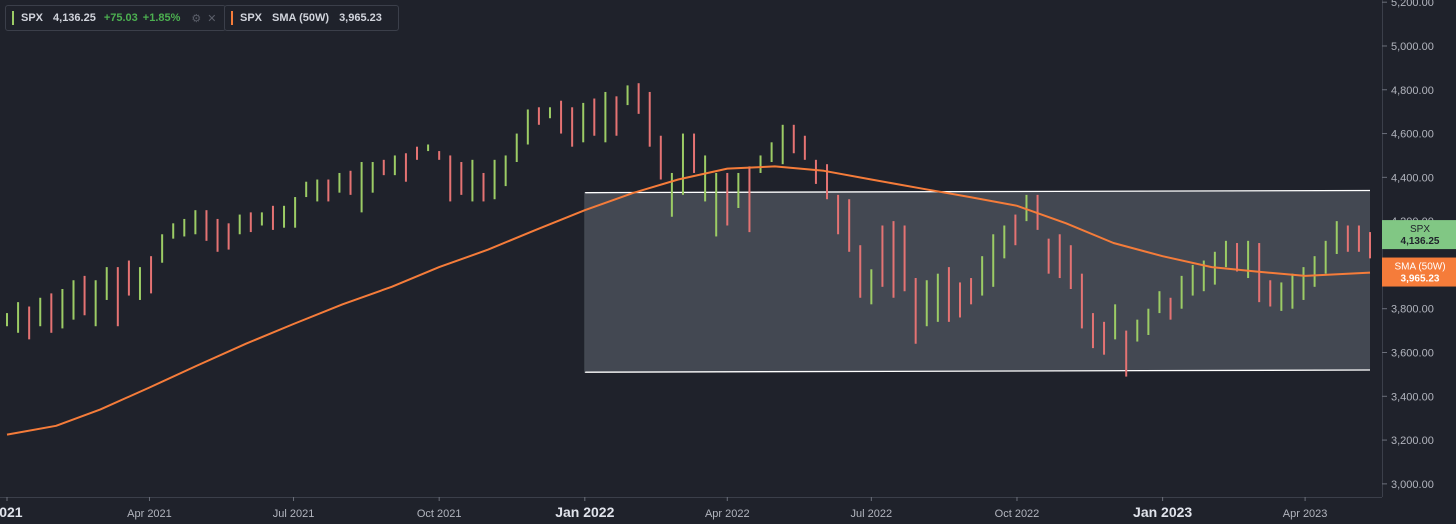 The image size is (1456, 524). I want to click on time-tick-label: Apr 2022, so click(727, 514).